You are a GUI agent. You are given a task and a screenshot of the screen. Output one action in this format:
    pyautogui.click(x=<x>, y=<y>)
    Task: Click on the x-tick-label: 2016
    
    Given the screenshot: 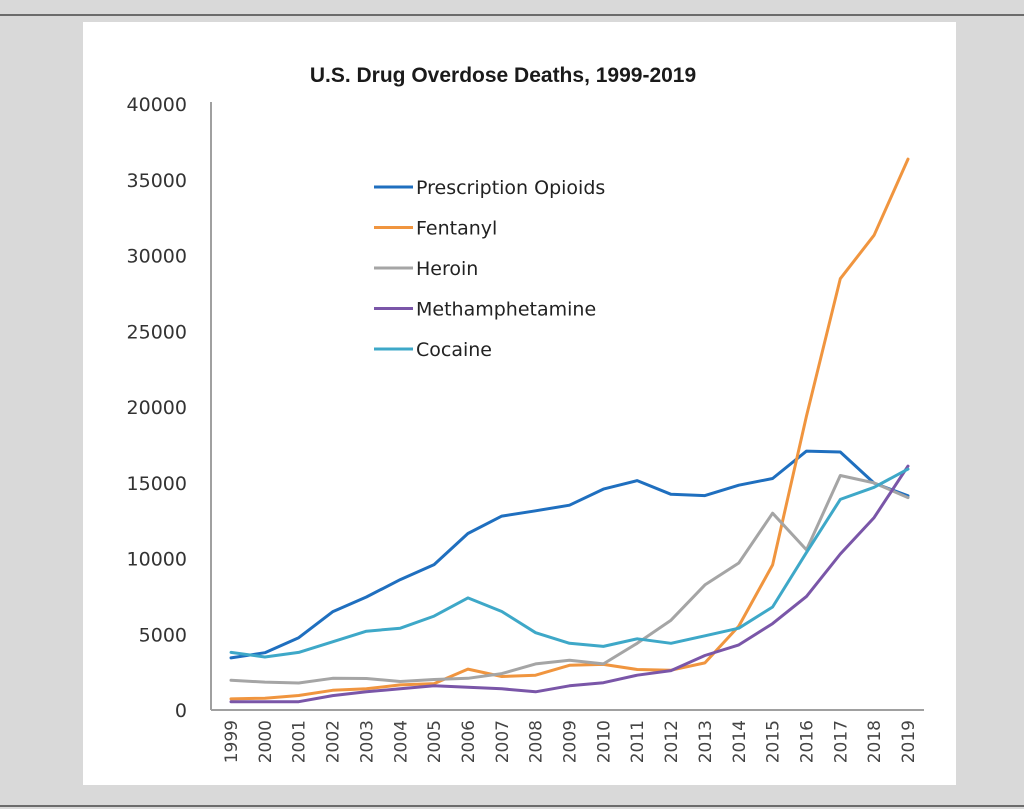 What is the action you would take?
    pyautogui.click(x=807, y=741)
    